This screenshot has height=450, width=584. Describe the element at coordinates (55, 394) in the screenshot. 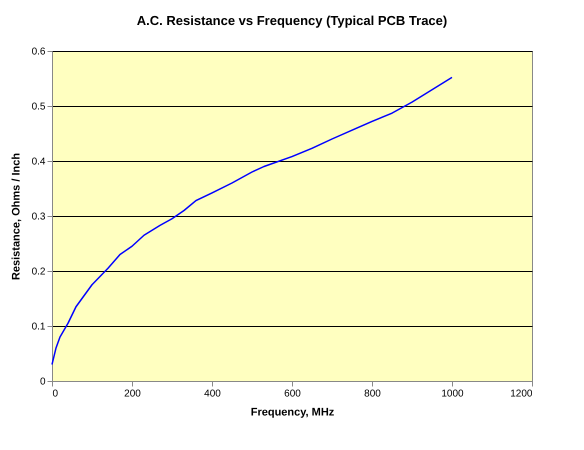

I see `x-tick-label: 0` at that location.